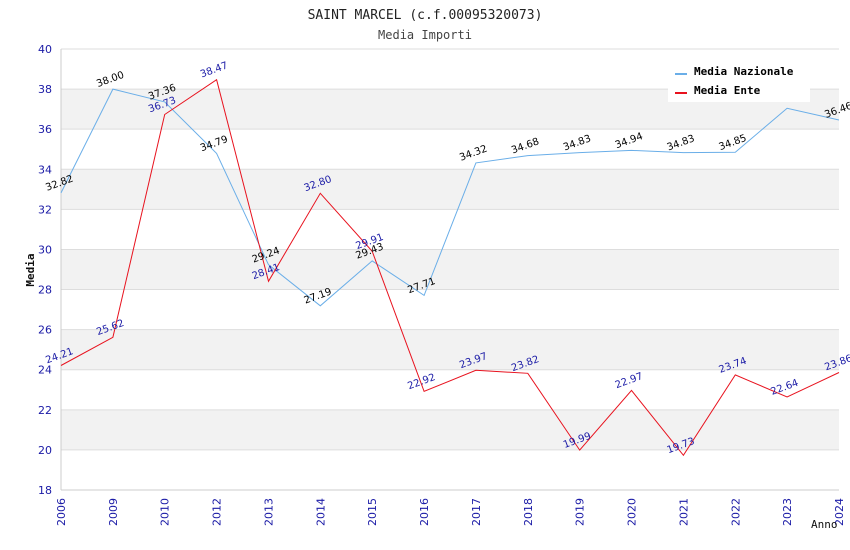  What do you see at coordinates (214, 70) in the screenshot?
I see `data-label: 38.47` at bounding box center [214, 70].